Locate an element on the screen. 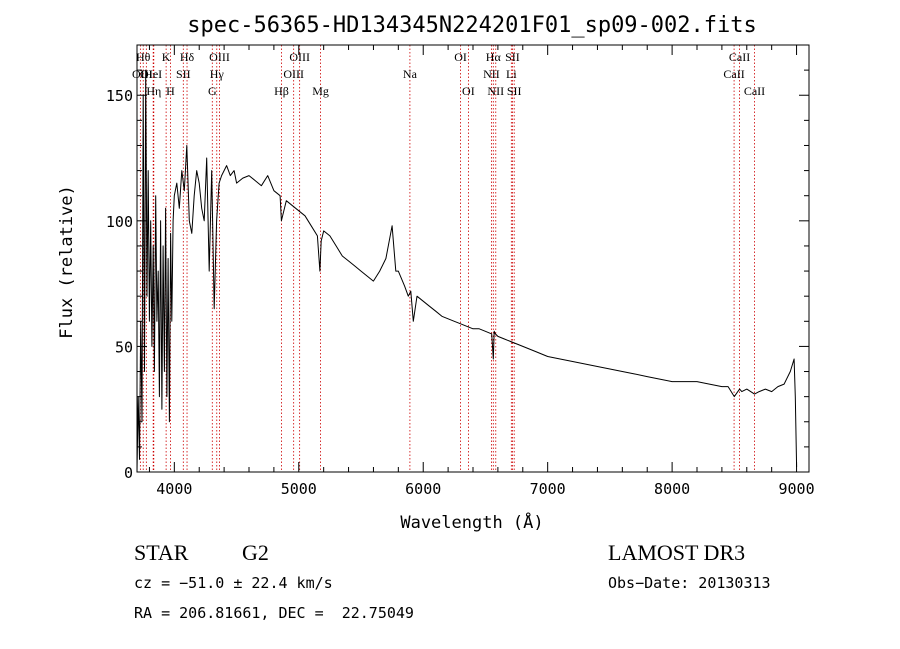 This screenshot has height=649, width=900. spectral-line-label: Li is located at coordinates (511, 74).